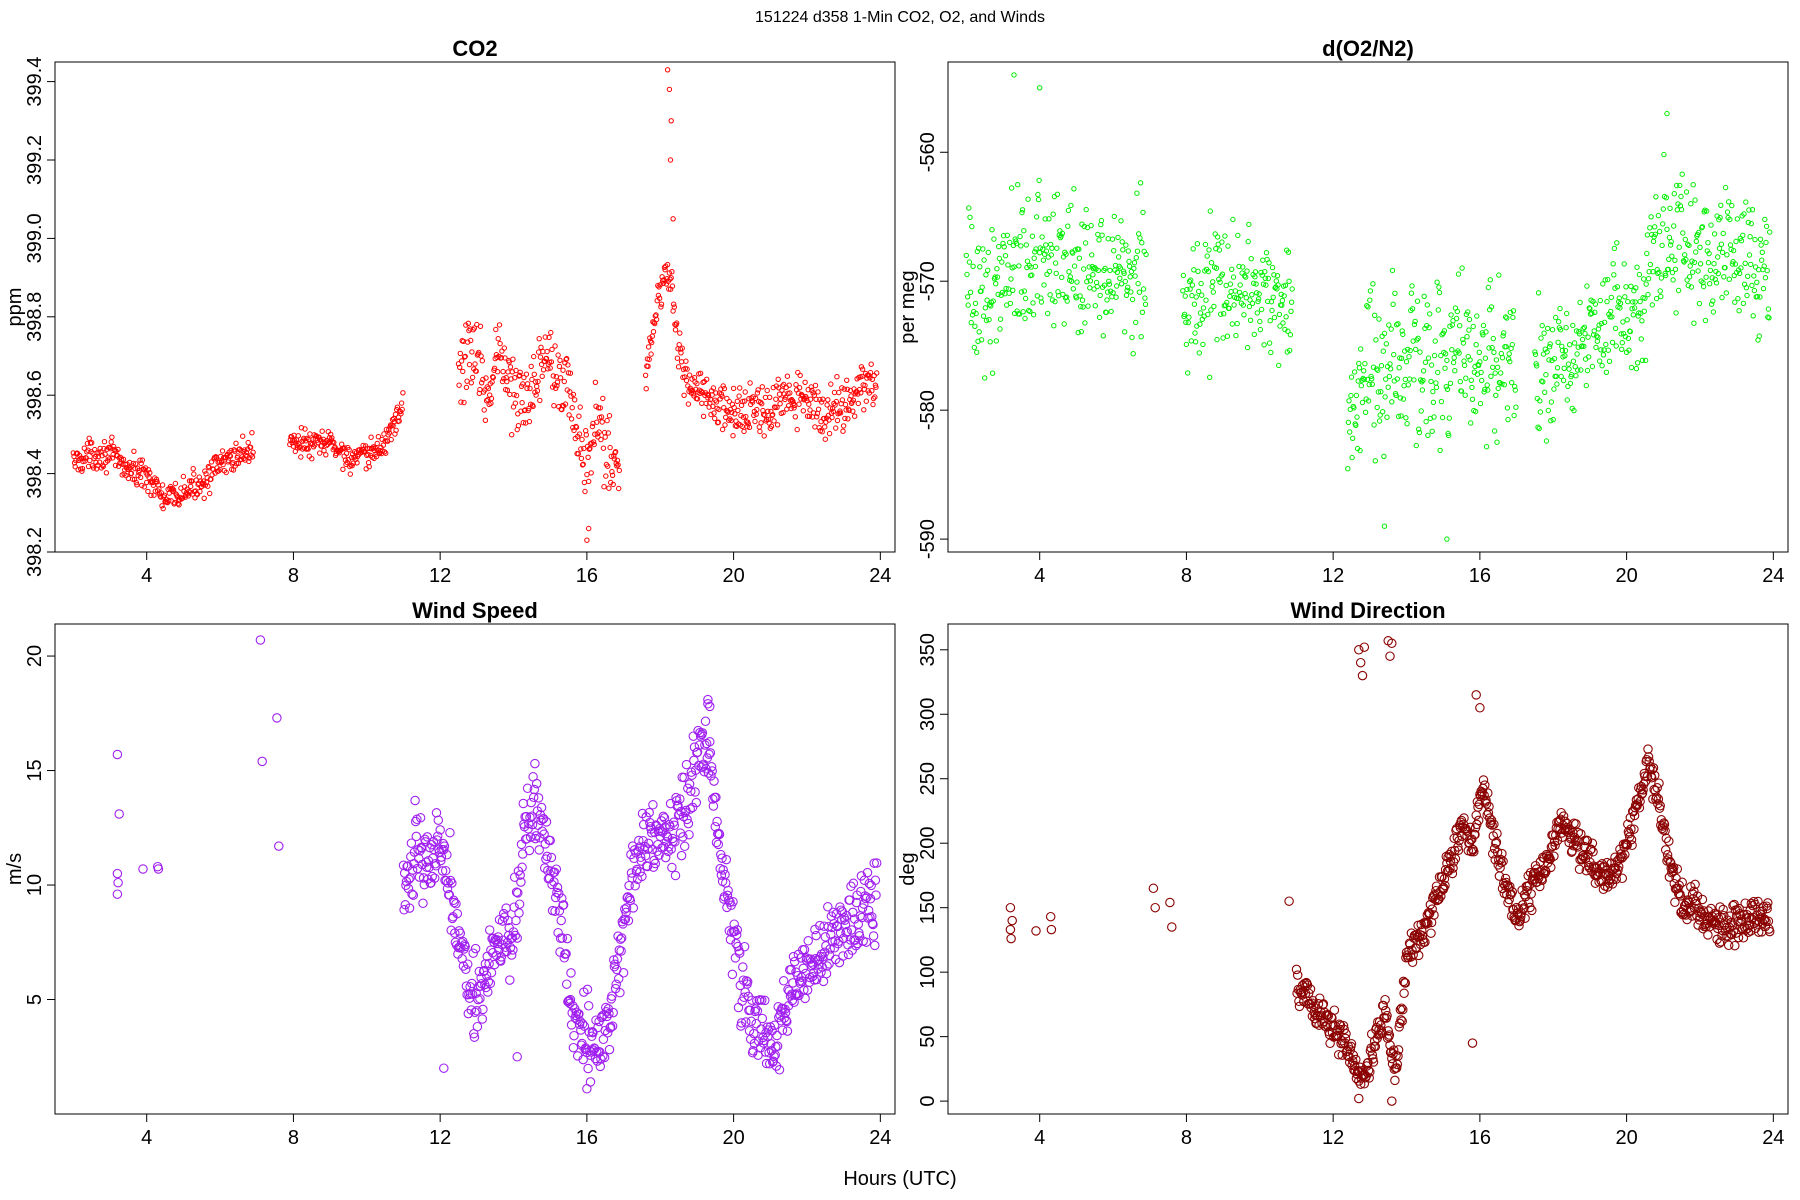 The width and height of the screenshot is (1800, 1200). I want to click on panel-title: CO2, so click(474, 48).